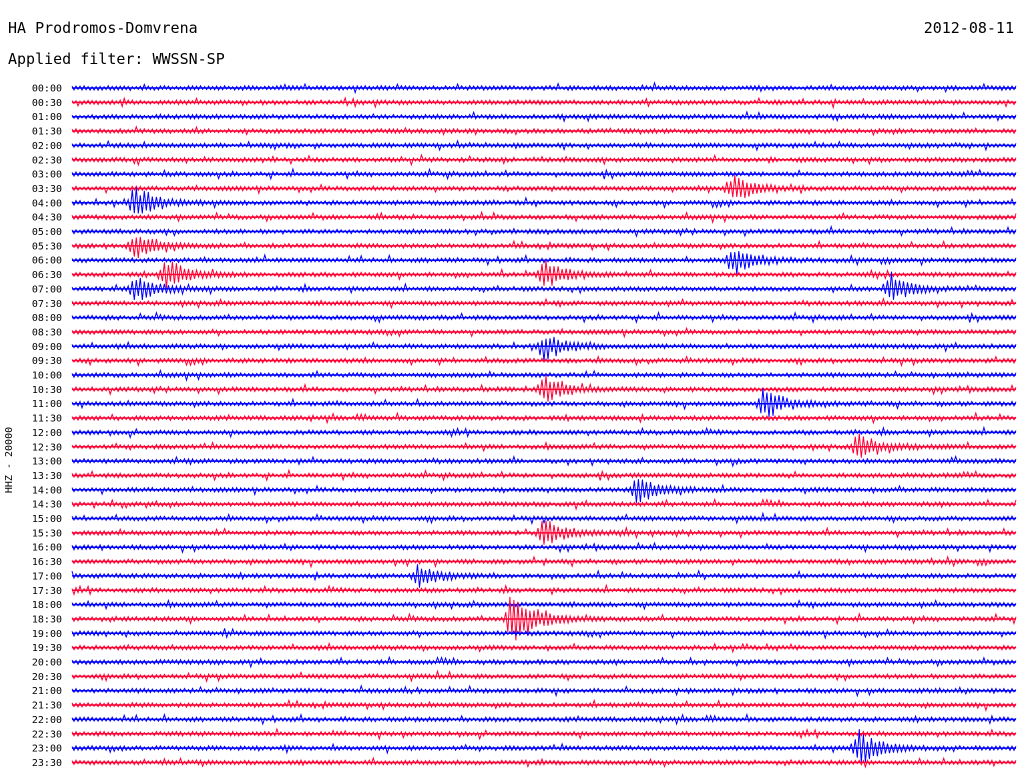  I want to click on row-time-label: 05:00, so click(47, 232).